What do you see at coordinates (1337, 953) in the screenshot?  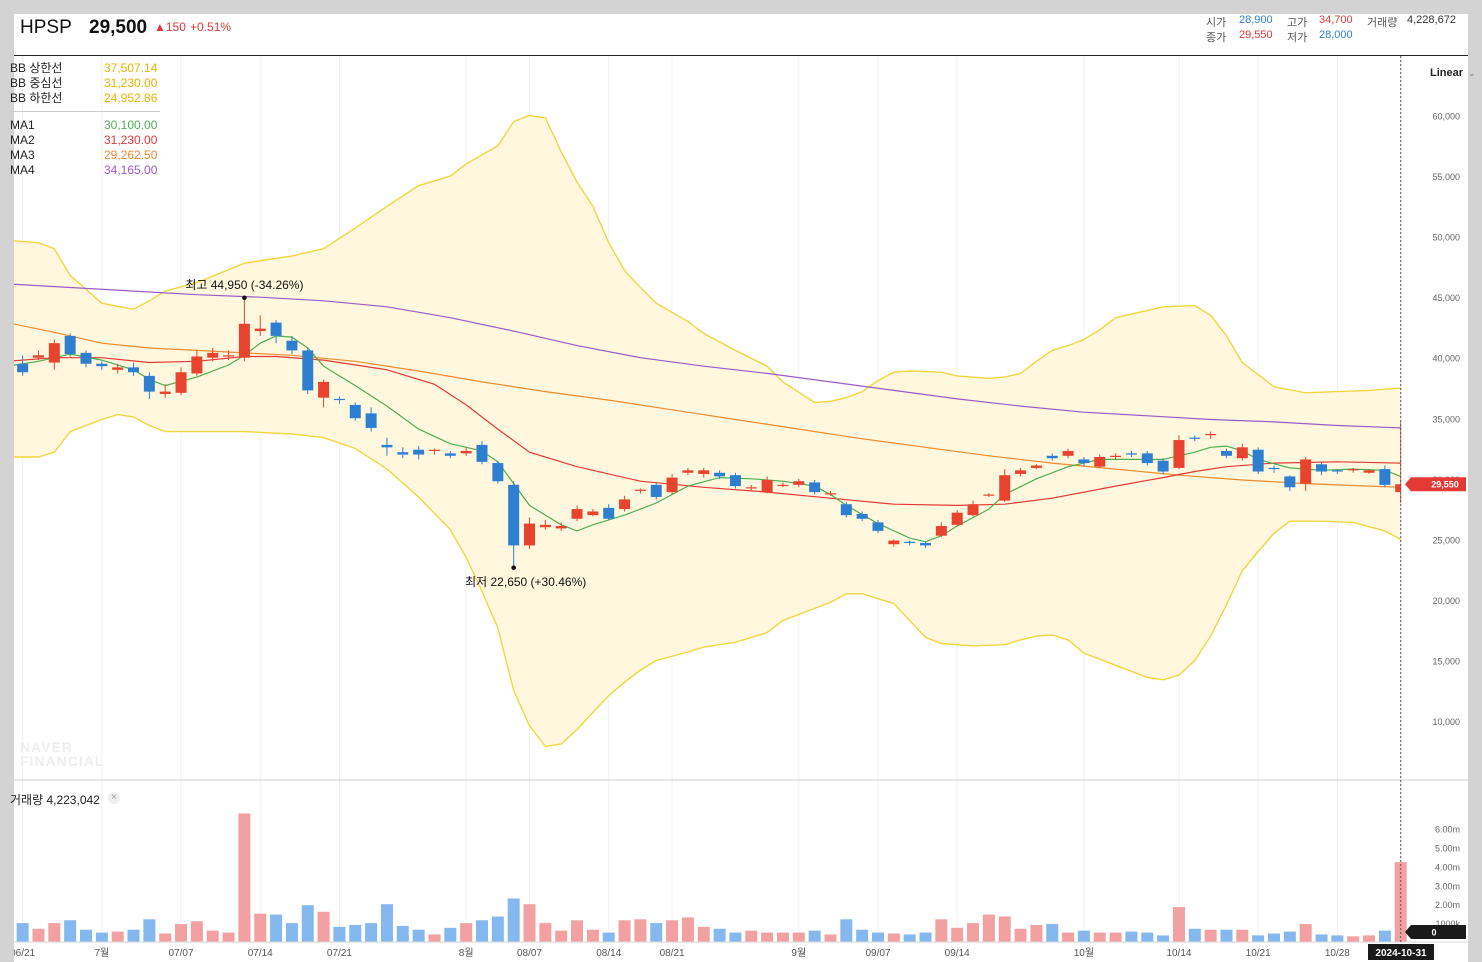 I see `x-axis-tick-label: 10/28` at bounding box center [1337, 953].